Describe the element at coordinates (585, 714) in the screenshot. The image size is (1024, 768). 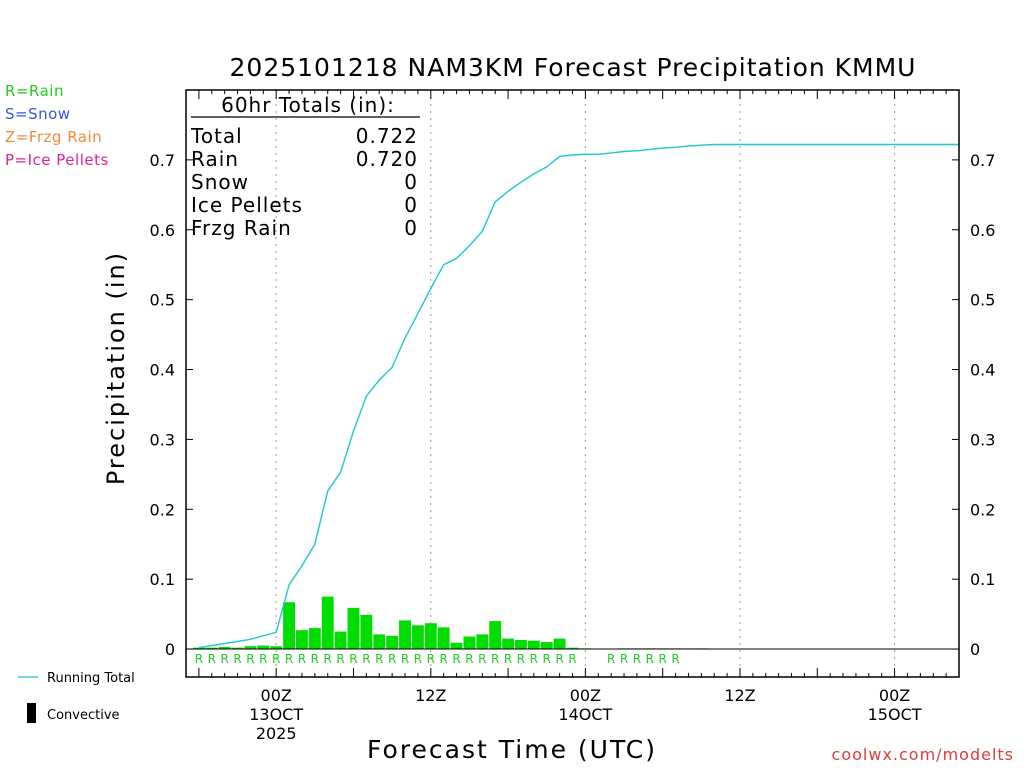
I see `x-tick-label: 14OCT` at that location.